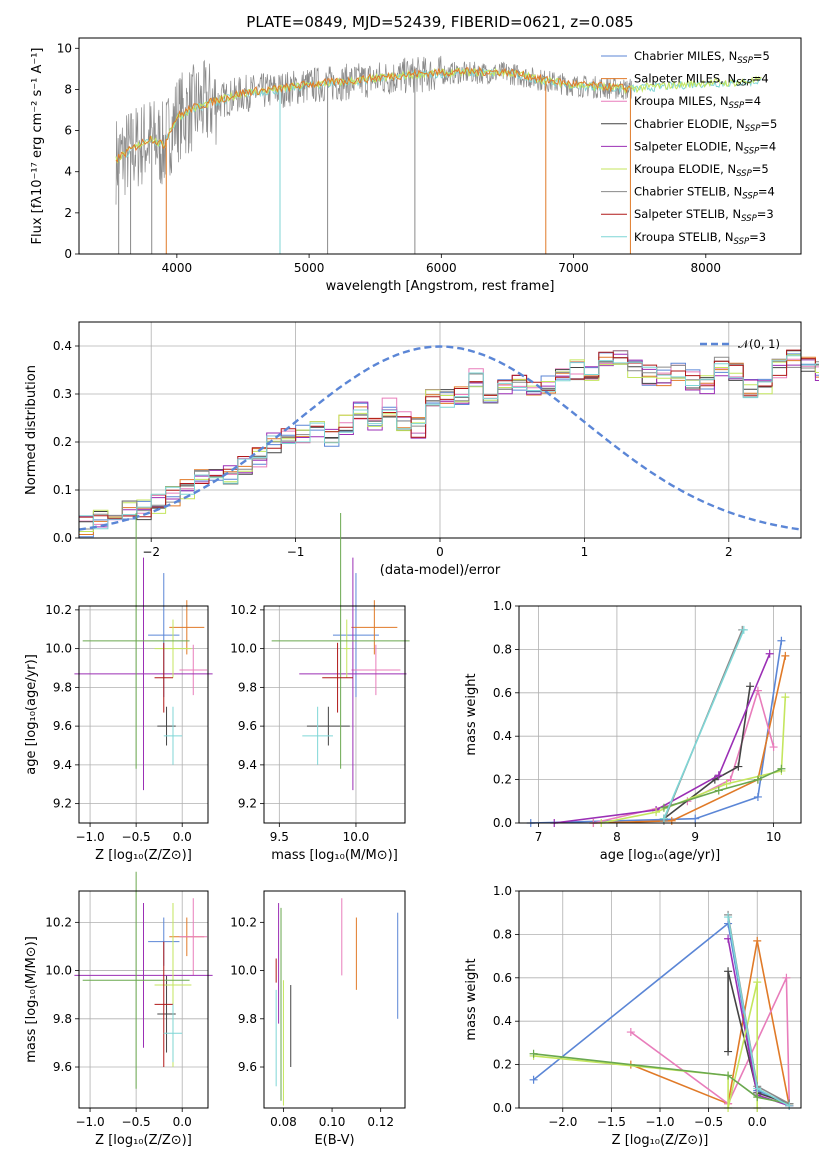 This screenshot has height=1170, width=819. I want to click on x-axis-label: E(B-V), so click(334, 1140).